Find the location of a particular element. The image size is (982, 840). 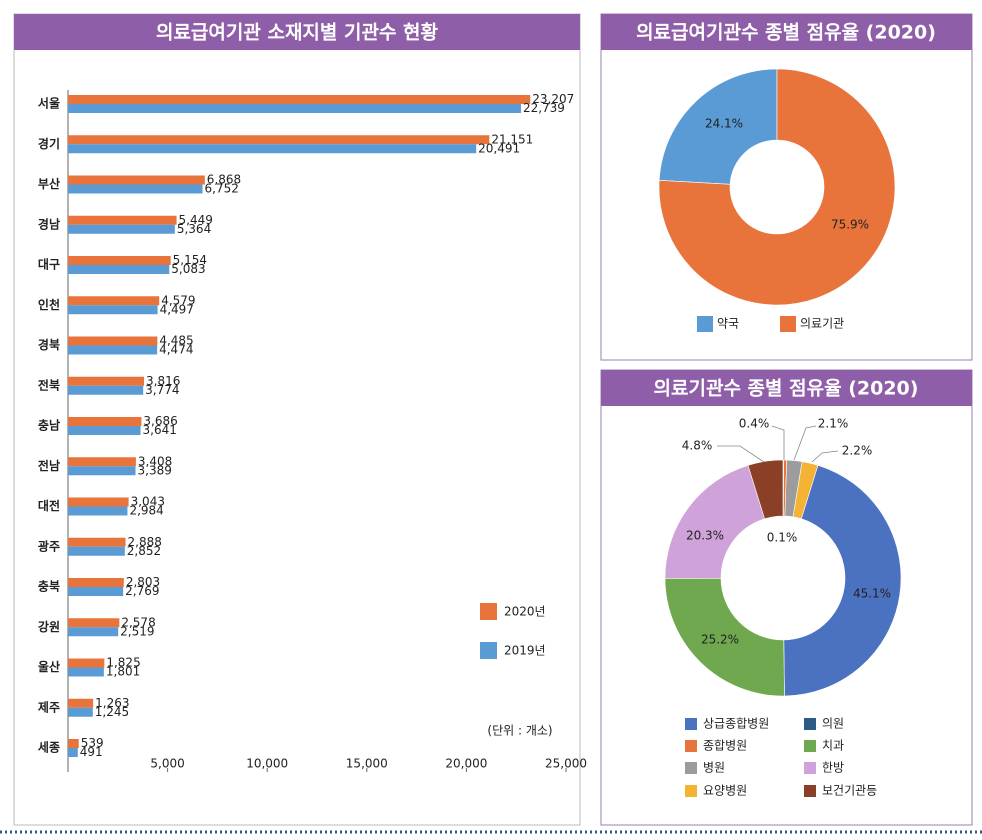

y-tick-label: 제주 is located at coordinates (49, 707).